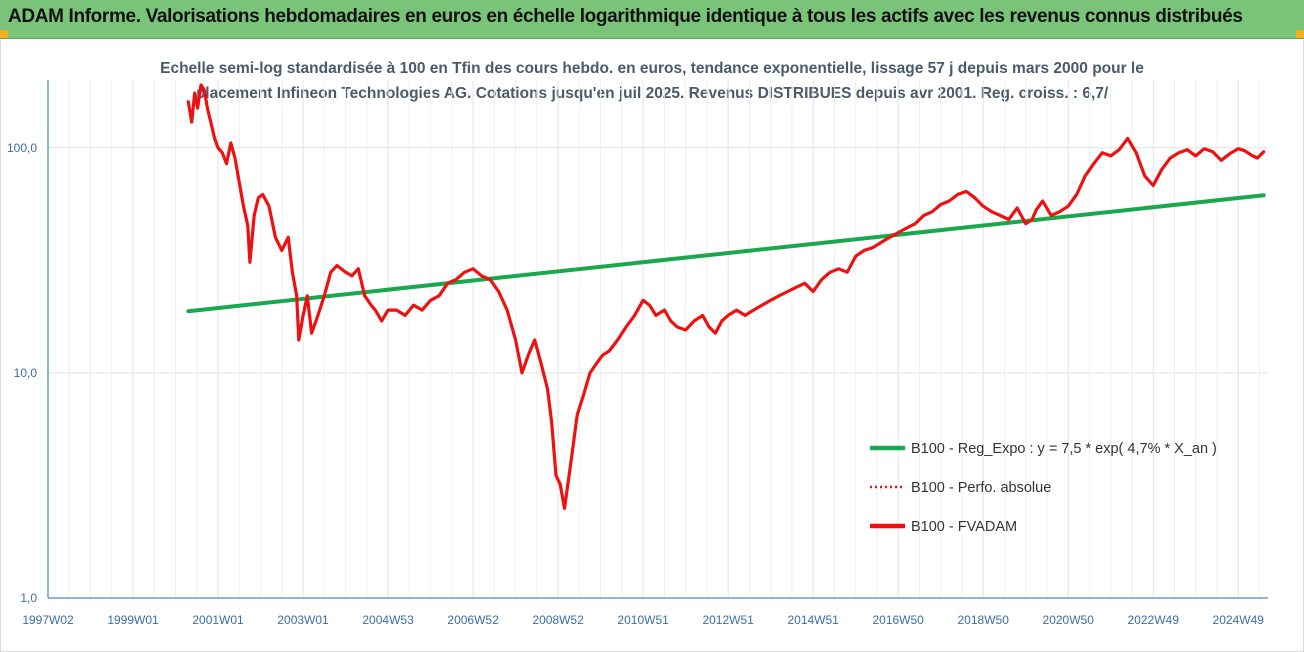 The height and width of the screenshot is (652, 1304). I want to click on x-tick-label: 2024W49, so click(1239, 620).